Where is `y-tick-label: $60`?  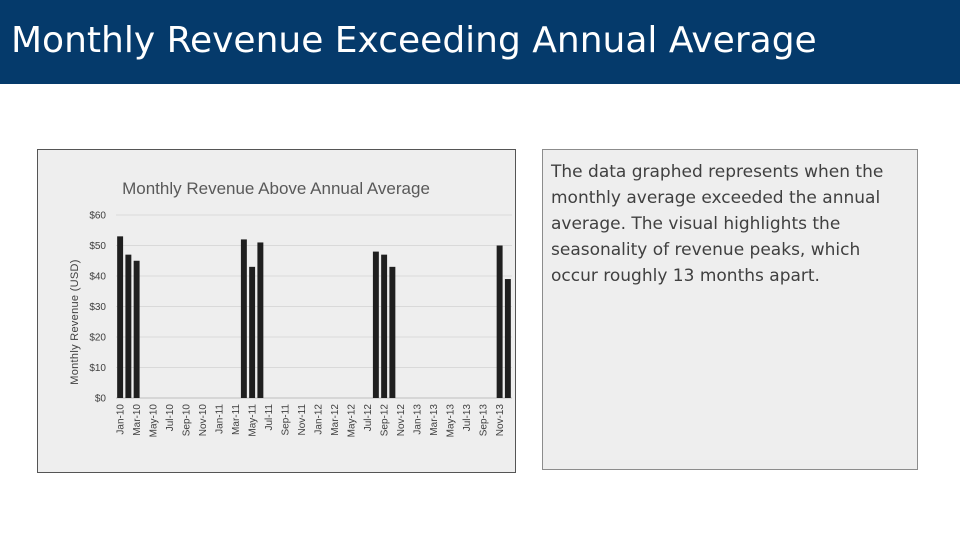 y-tick-label: $60 is located at coordinates (97, 216).